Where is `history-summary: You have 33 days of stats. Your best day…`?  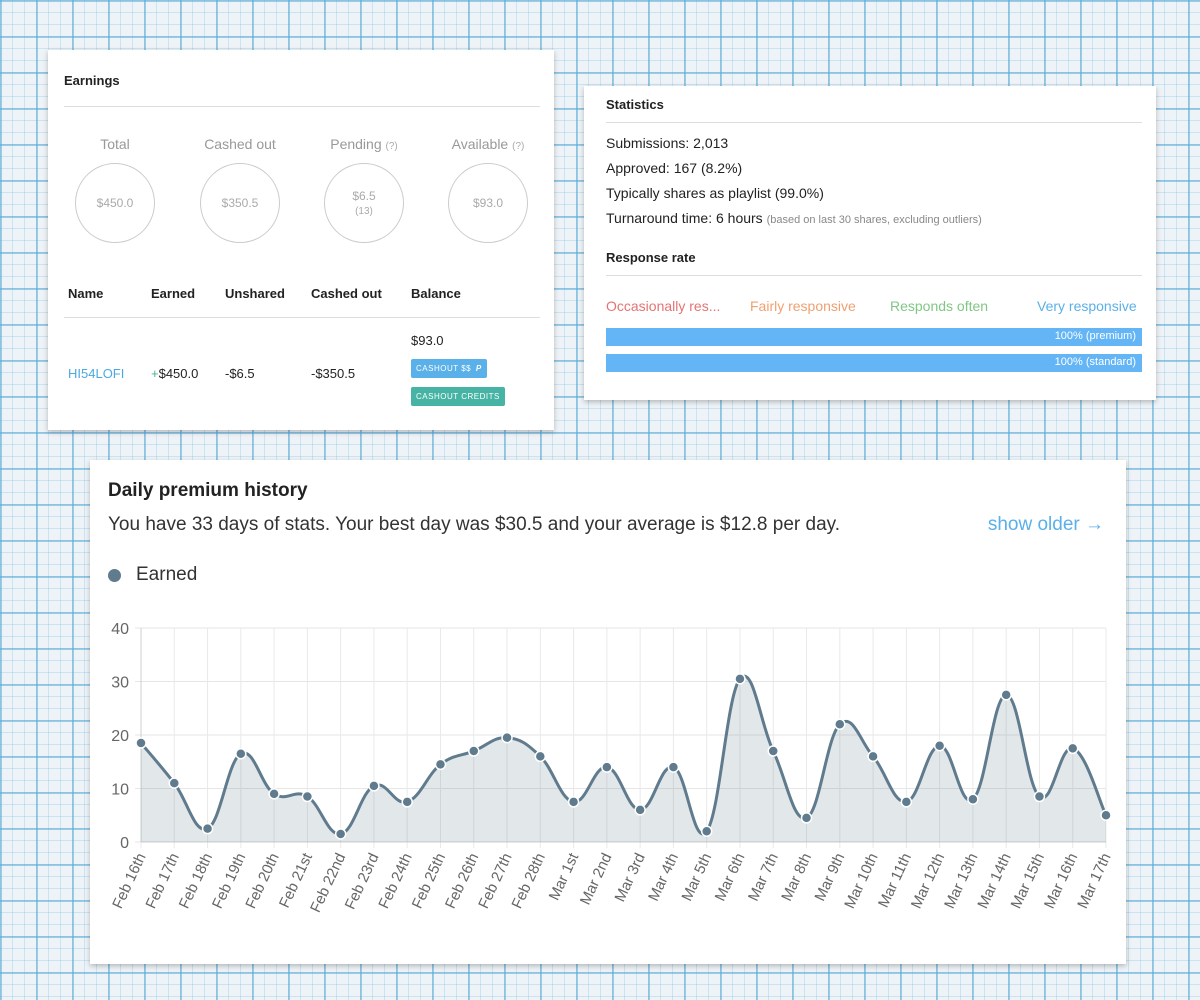
history-summary: You have 33 days of stats. Your best day… is located at coordinates (474, 524).